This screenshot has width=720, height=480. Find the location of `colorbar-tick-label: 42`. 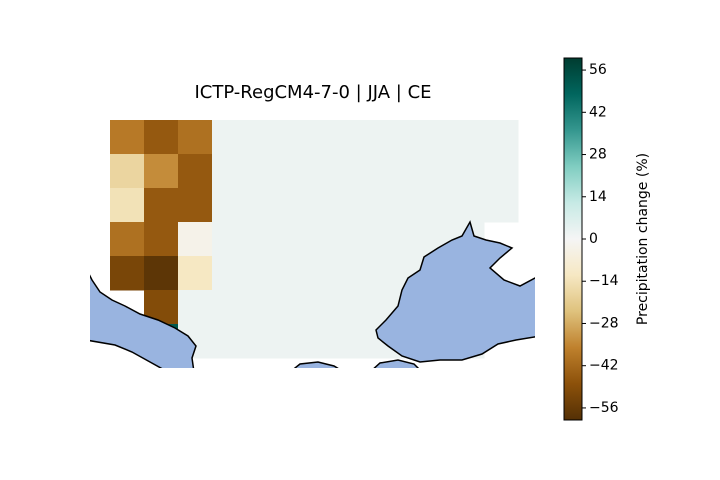

colorbar-tick-label: 42 is located at coordinates (598, 112).